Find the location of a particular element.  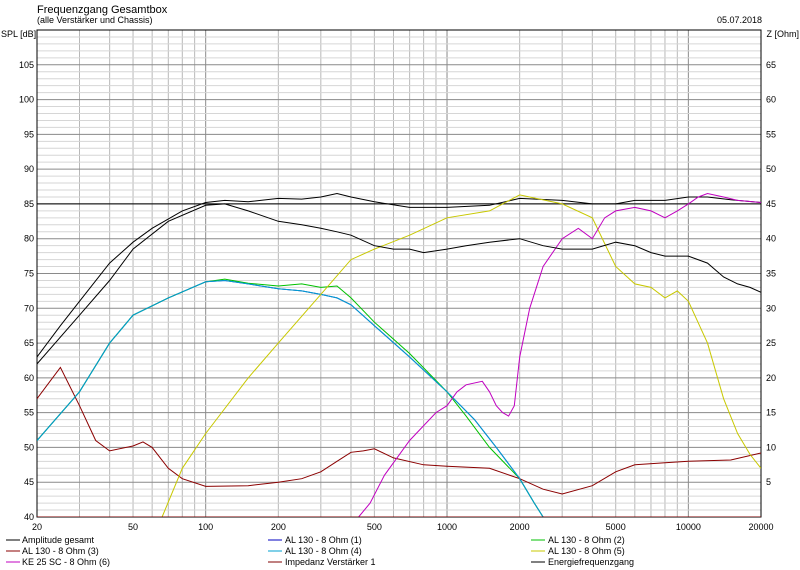

x-tick-label: 5000 is located at coordinates (616, 527).